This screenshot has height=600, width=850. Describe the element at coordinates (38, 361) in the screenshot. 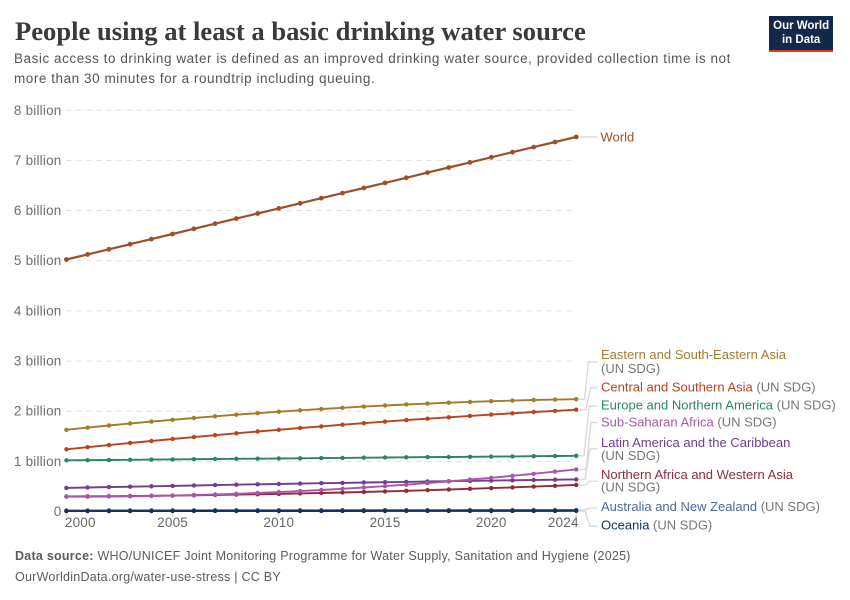

I see `svg-text: 3 billion` at that location.